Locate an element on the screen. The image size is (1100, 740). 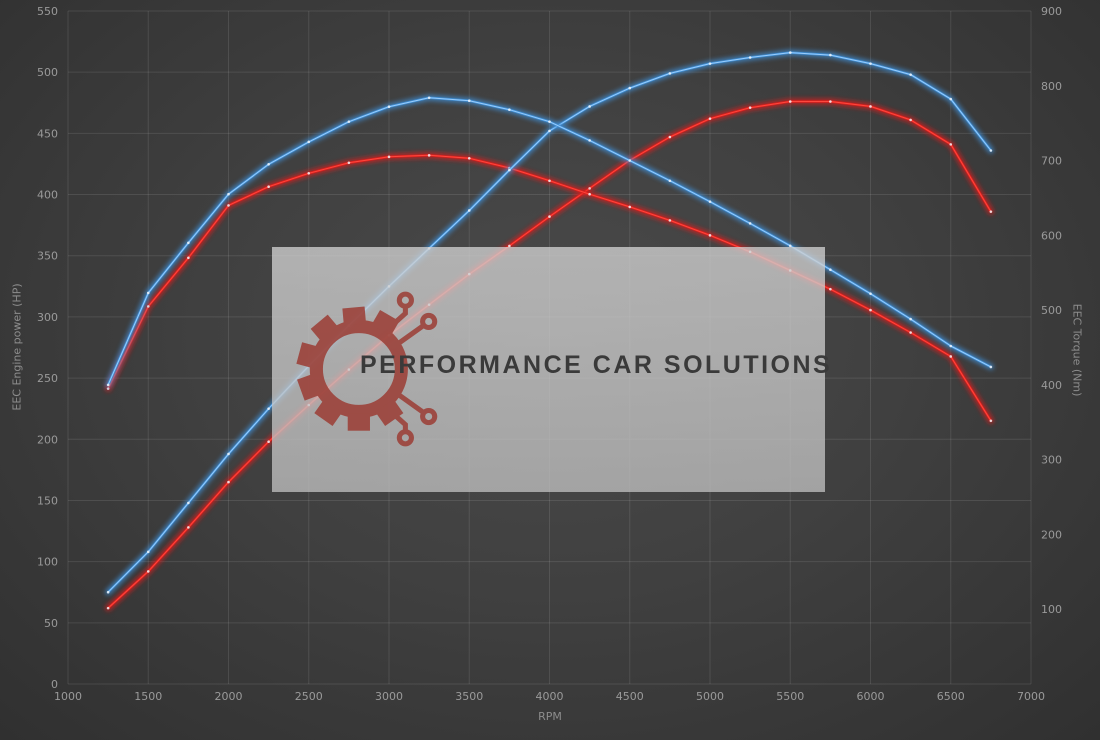
y-right-tick-labels: 100 200 300 400 500 600 700 800 900 is located at coordinates (1051, 310).